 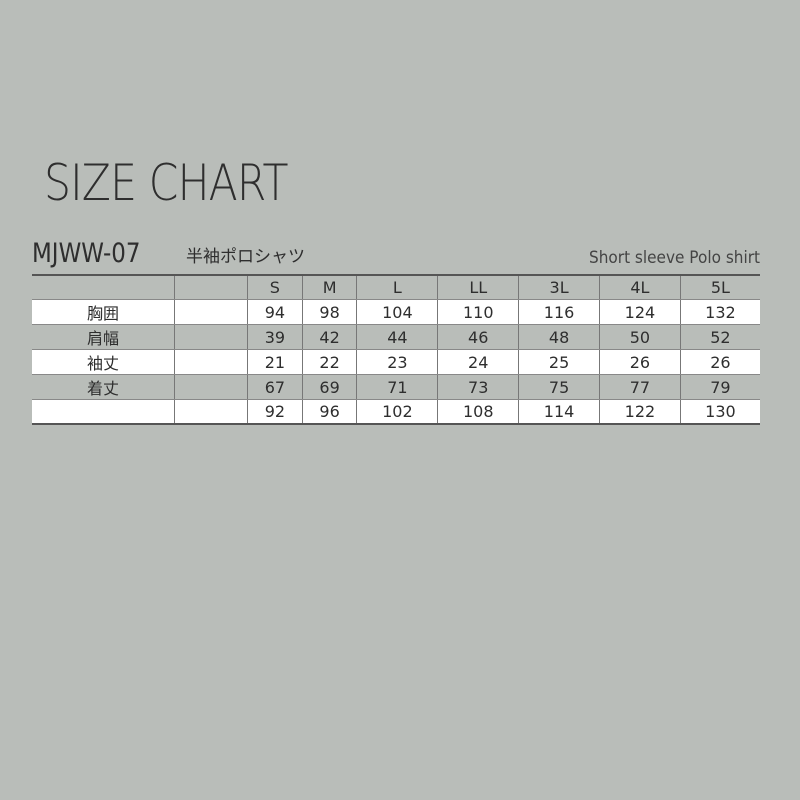 I want to click on header-cell: LL, so click(x=478, y=287).